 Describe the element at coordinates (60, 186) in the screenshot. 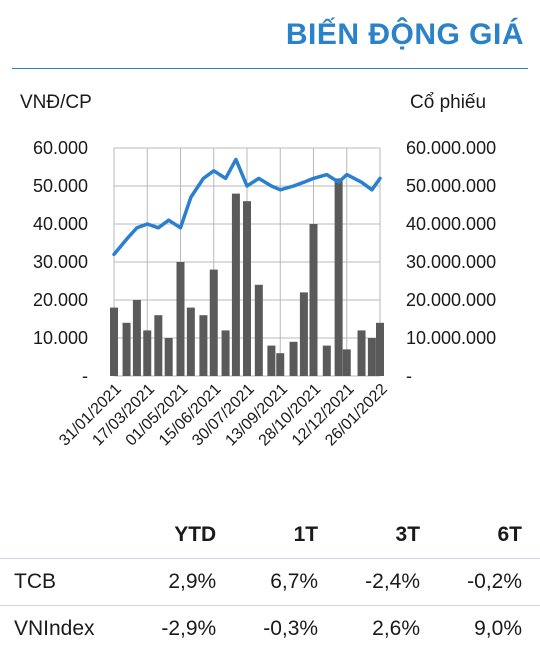

I see `left-tick-label: 50.000` at that location.